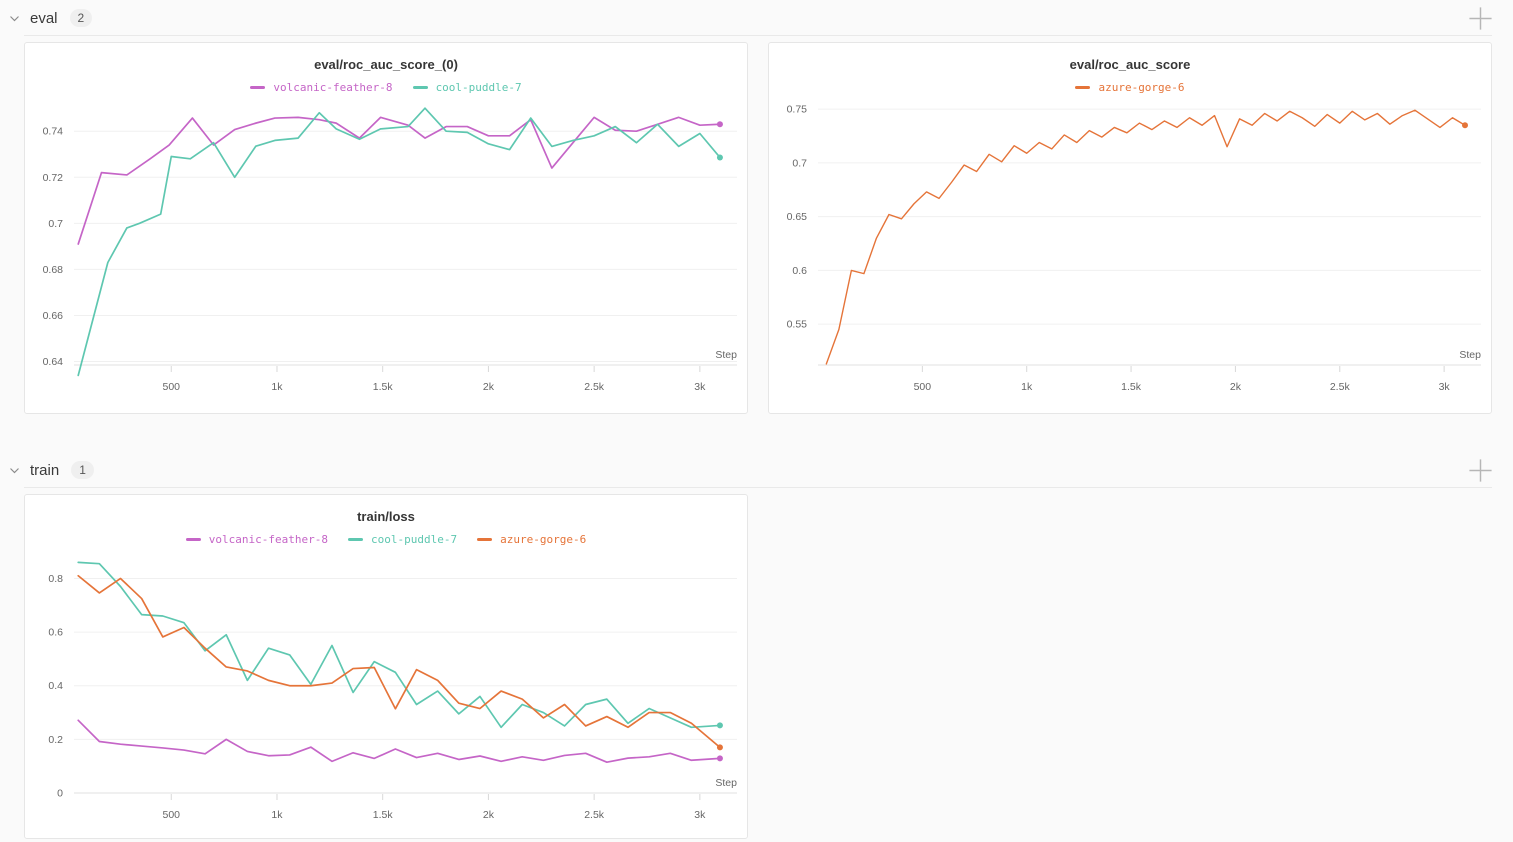 Image resolution: width=1513 pixels, height=842 pixels. Describe the element at coordinates (53, 316) in the screenshot. I see `y-tick-label: 0.66` at that location.